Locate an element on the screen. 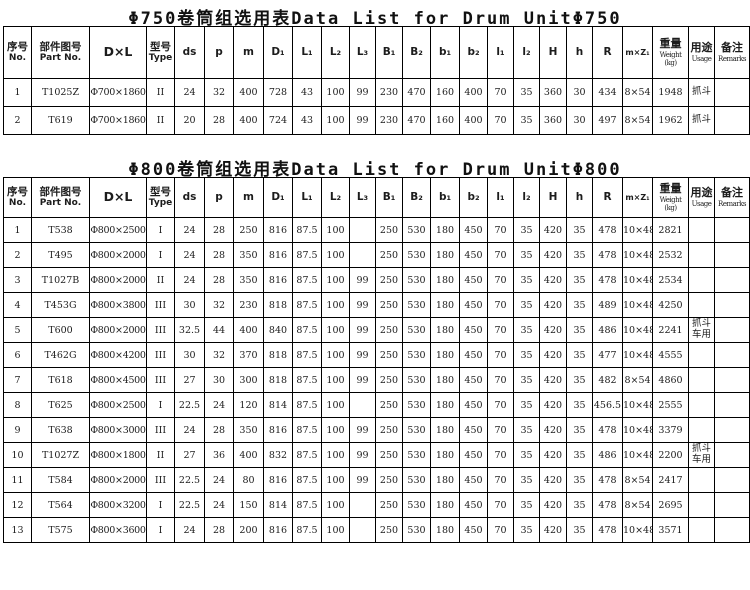 This screenshot has height=590, width=750. cell-weight: 1948 is located at coordinates (670, 92).